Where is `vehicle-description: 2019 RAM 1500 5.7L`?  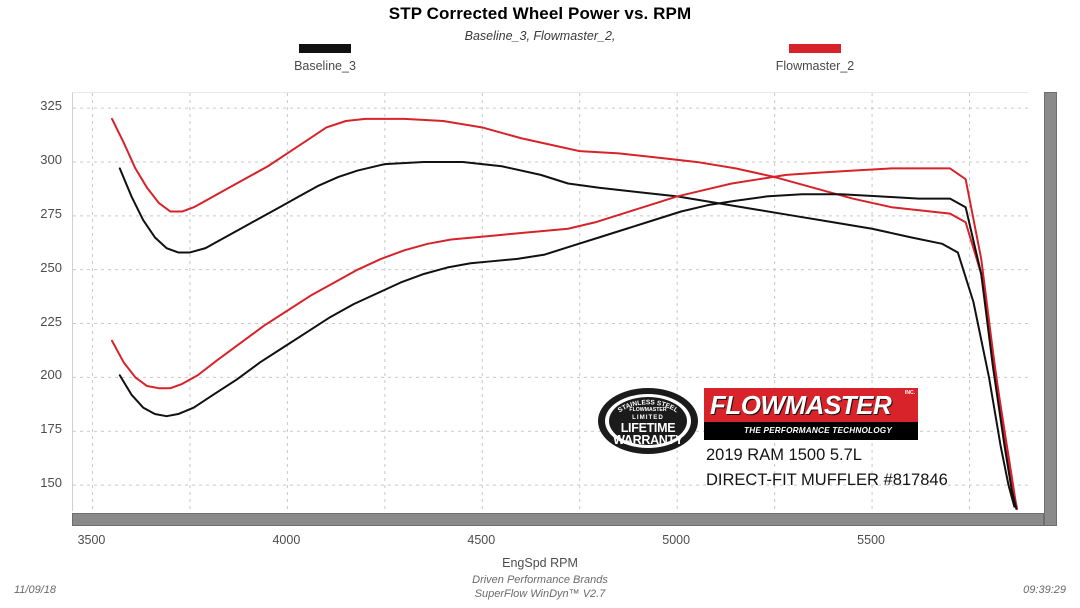 vehicle-description: 2019 RAM 1500 5.7L is located at coordinates (784, 455).